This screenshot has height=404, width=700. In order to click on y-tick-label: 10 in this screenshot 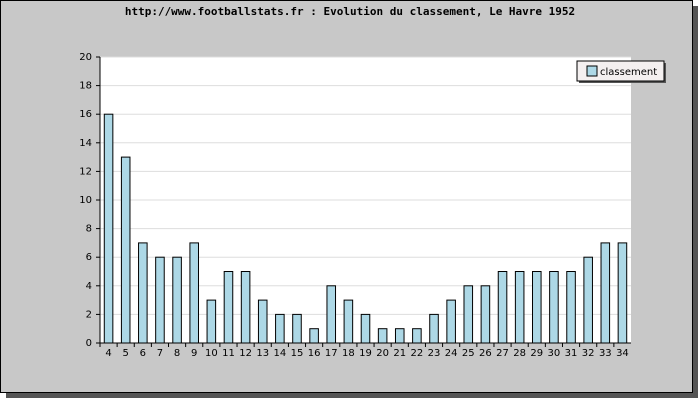, I will do `click(85, 200)`.